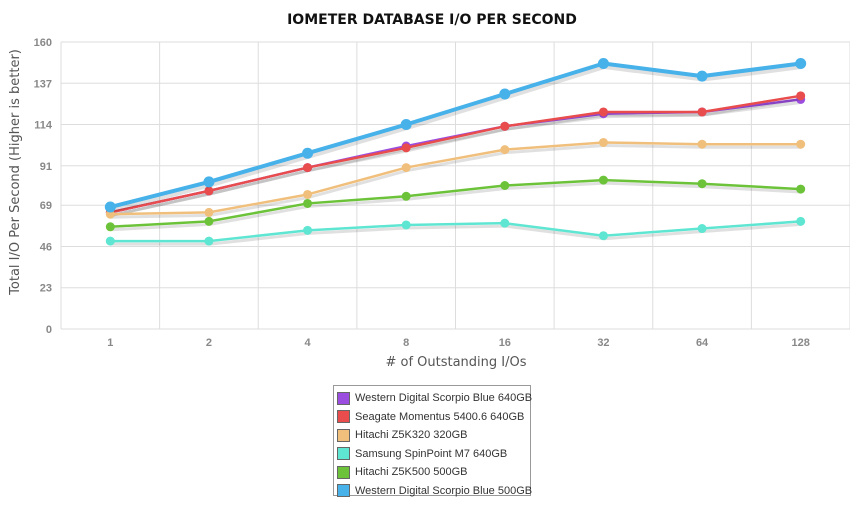 The image size is (850, 530). Describe the element at coordinates (458, 343) in the screenshot. I see `x-axis-ticks: 1 2 4 8 16 32 64 128` at that location.